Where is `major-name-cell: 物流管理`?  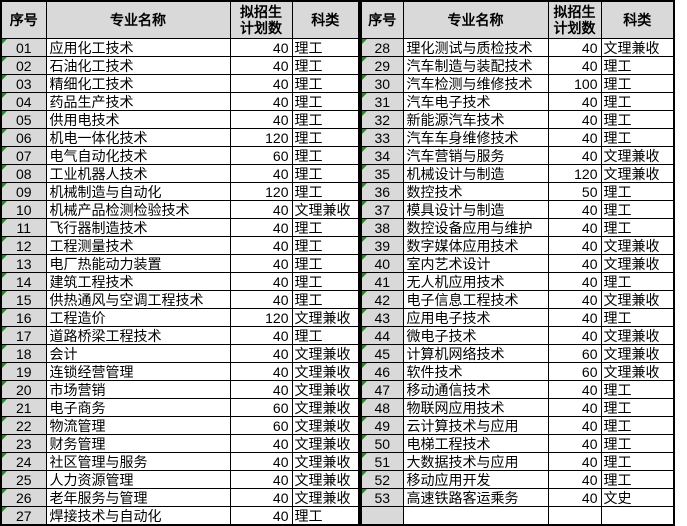 major-name-cell: 物流管理 is located at coordinates (138, 425).